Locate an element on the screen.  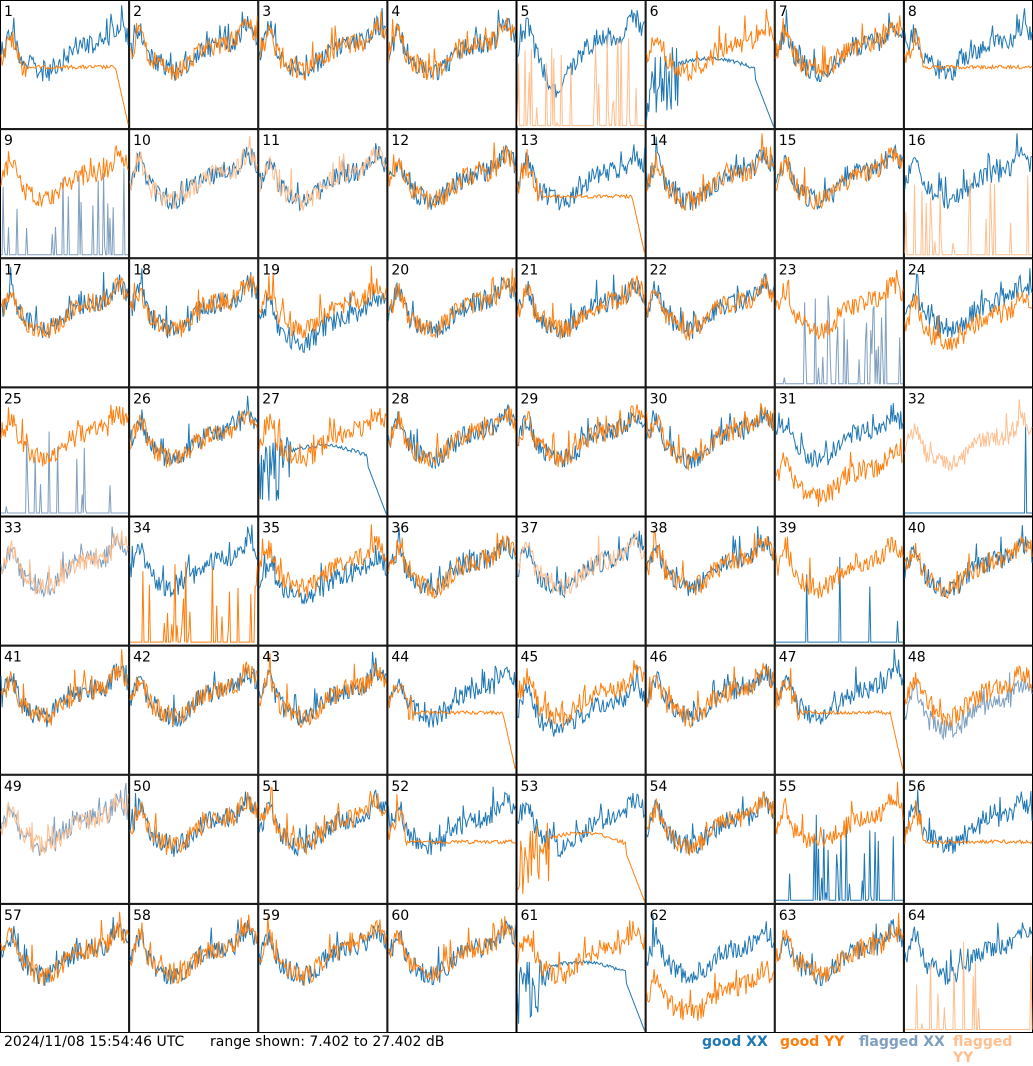
panel-label: 13 is located at coordinates (530, 141).